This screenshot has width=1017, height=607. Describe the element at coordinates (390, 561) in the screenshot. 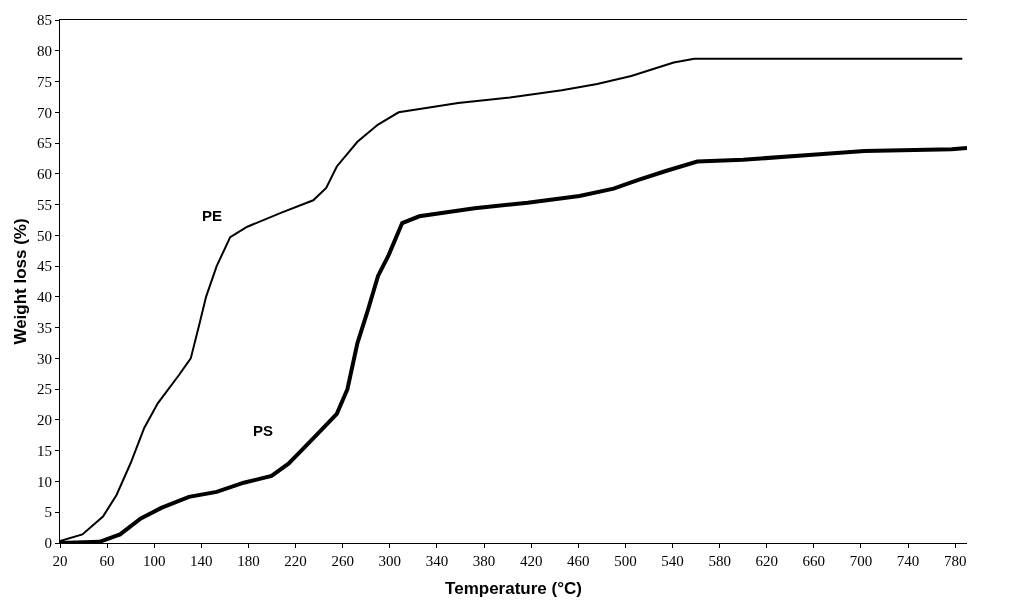

I see `x-tick-label: 300` at that location.